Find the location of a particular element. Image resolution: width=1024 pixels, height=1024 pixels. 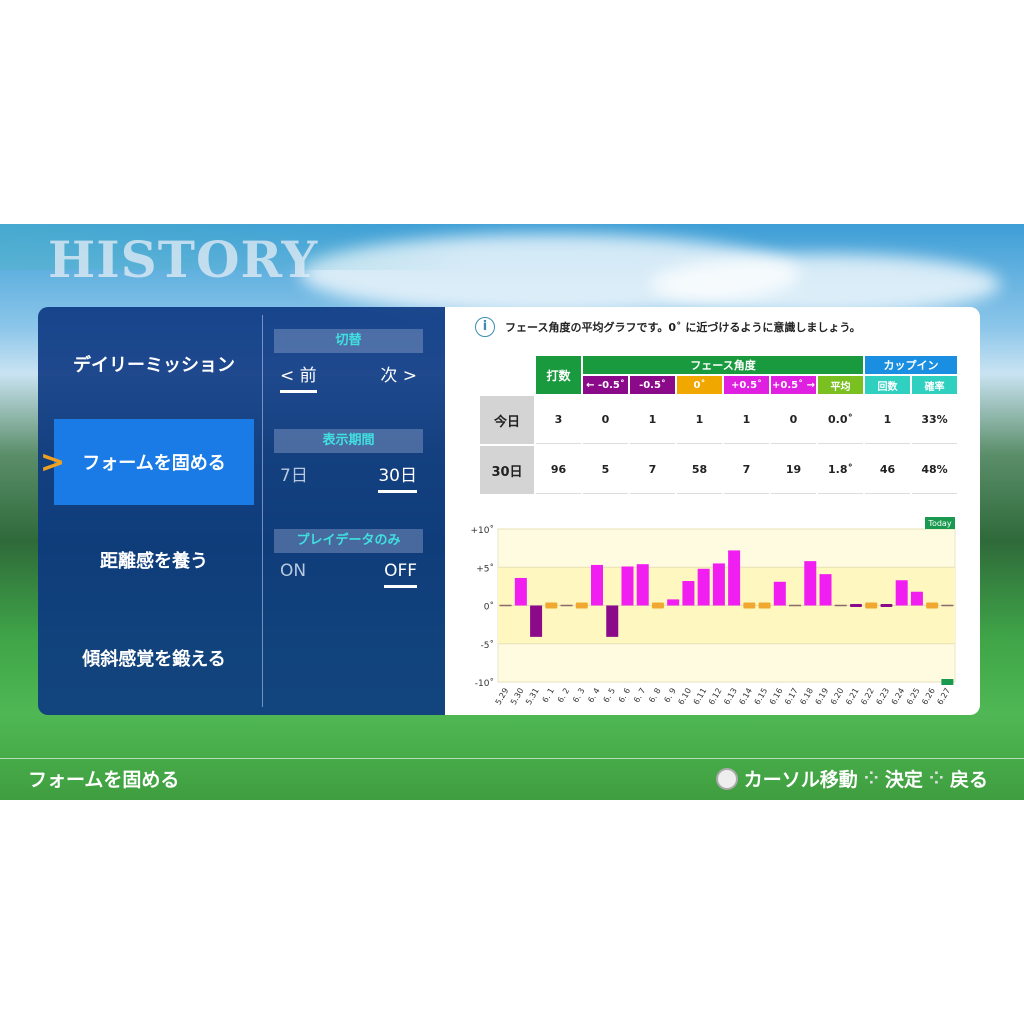

x-tick-label: 6. 2 is located at coordinates (563, 696).